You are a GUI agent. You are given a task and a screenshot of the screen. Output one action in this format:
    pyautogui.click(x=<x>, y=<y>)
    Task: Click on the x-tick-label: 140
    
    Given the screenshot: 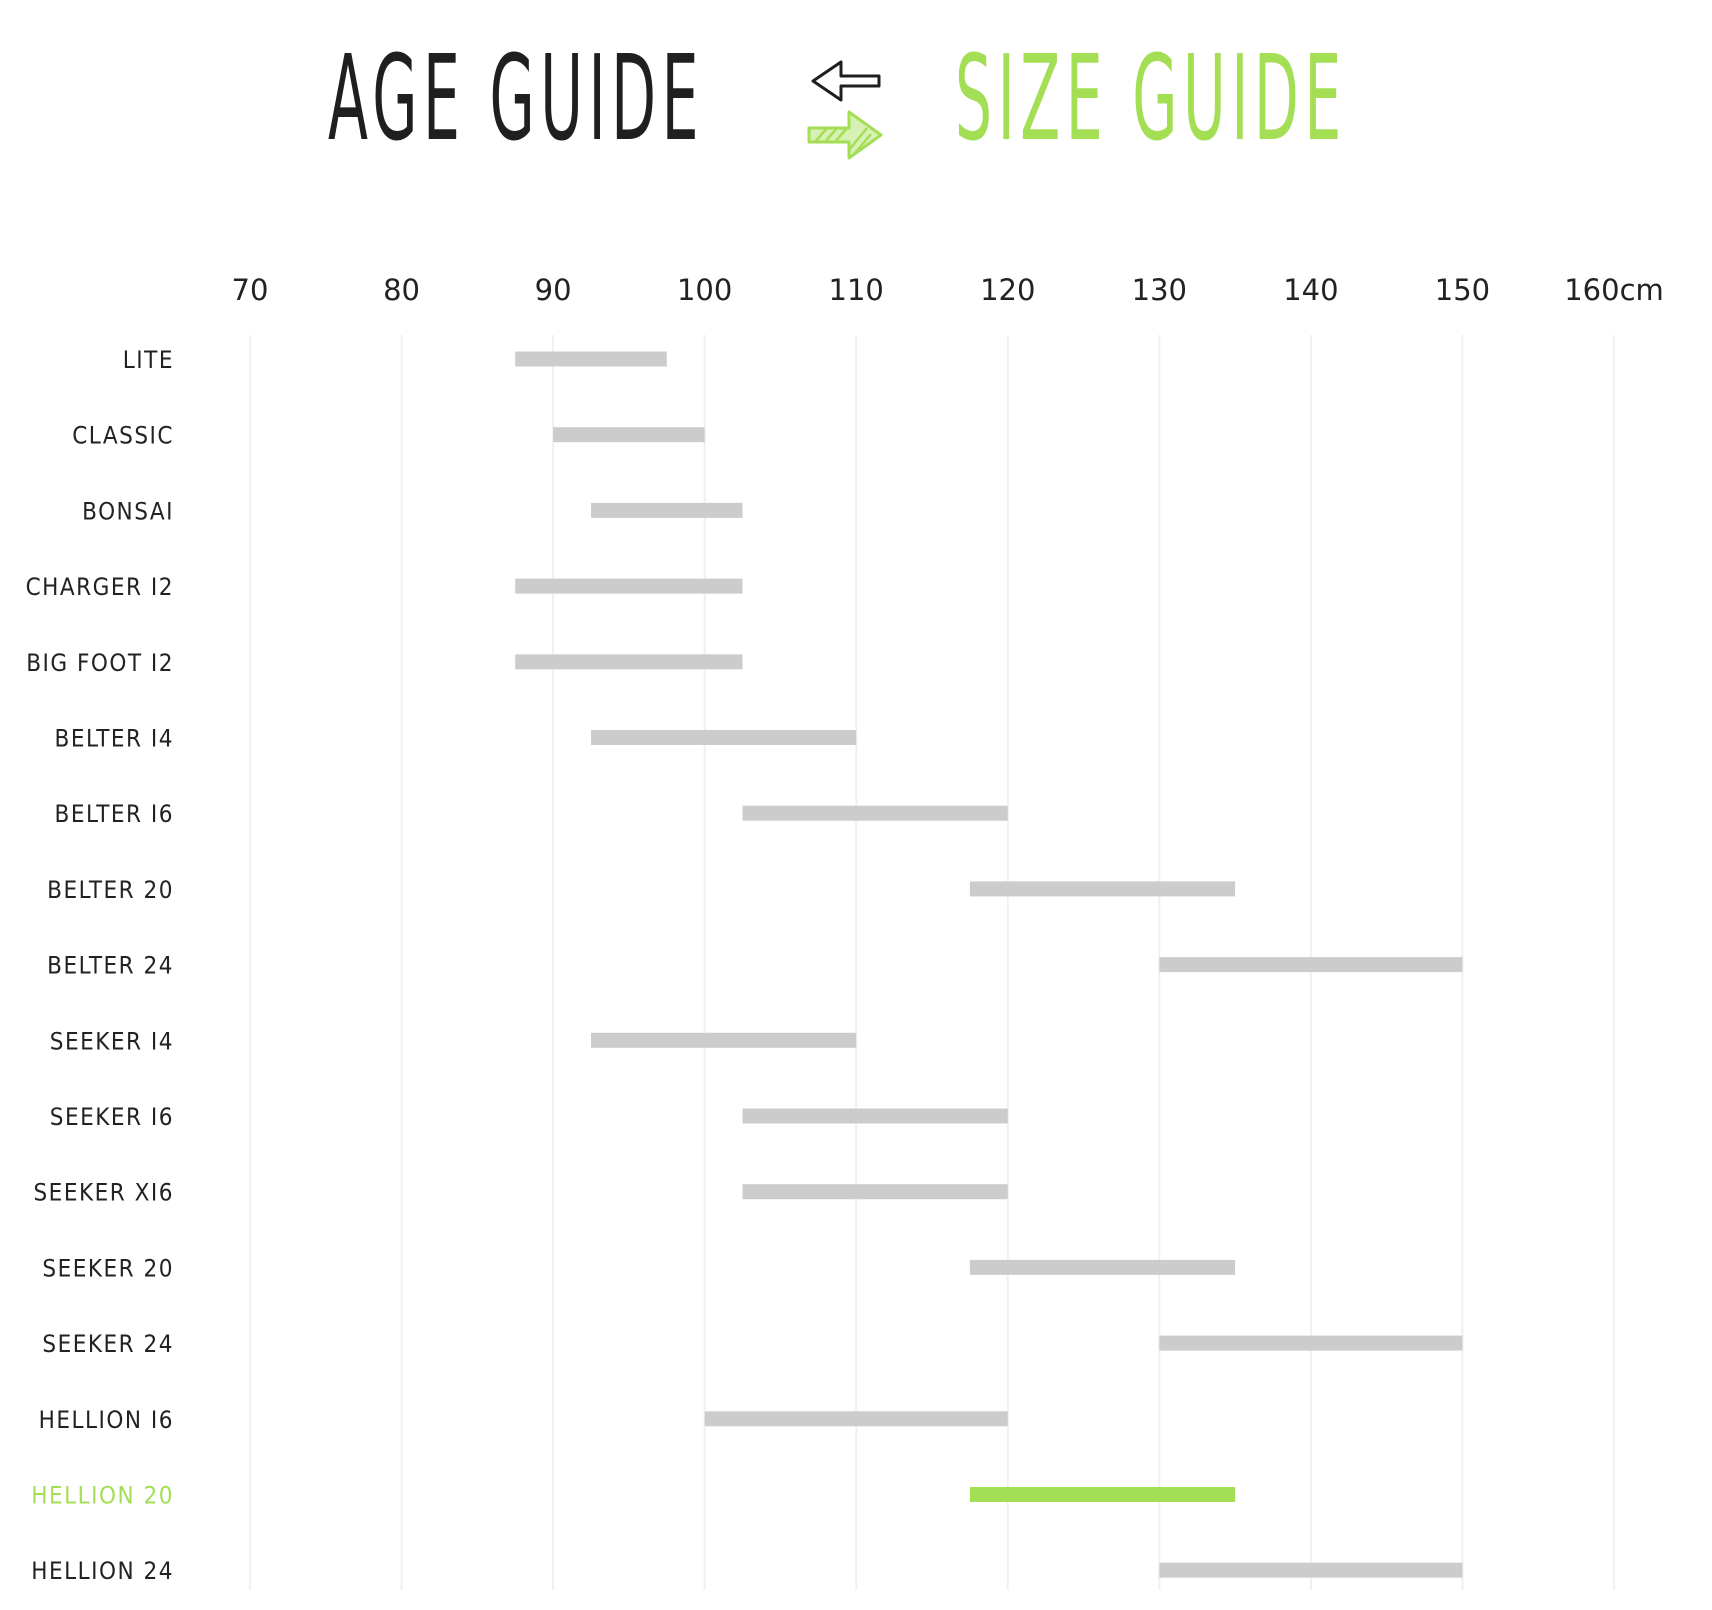 What is the action you would take?
    pyautogui.click(x=1310, y=290)
    